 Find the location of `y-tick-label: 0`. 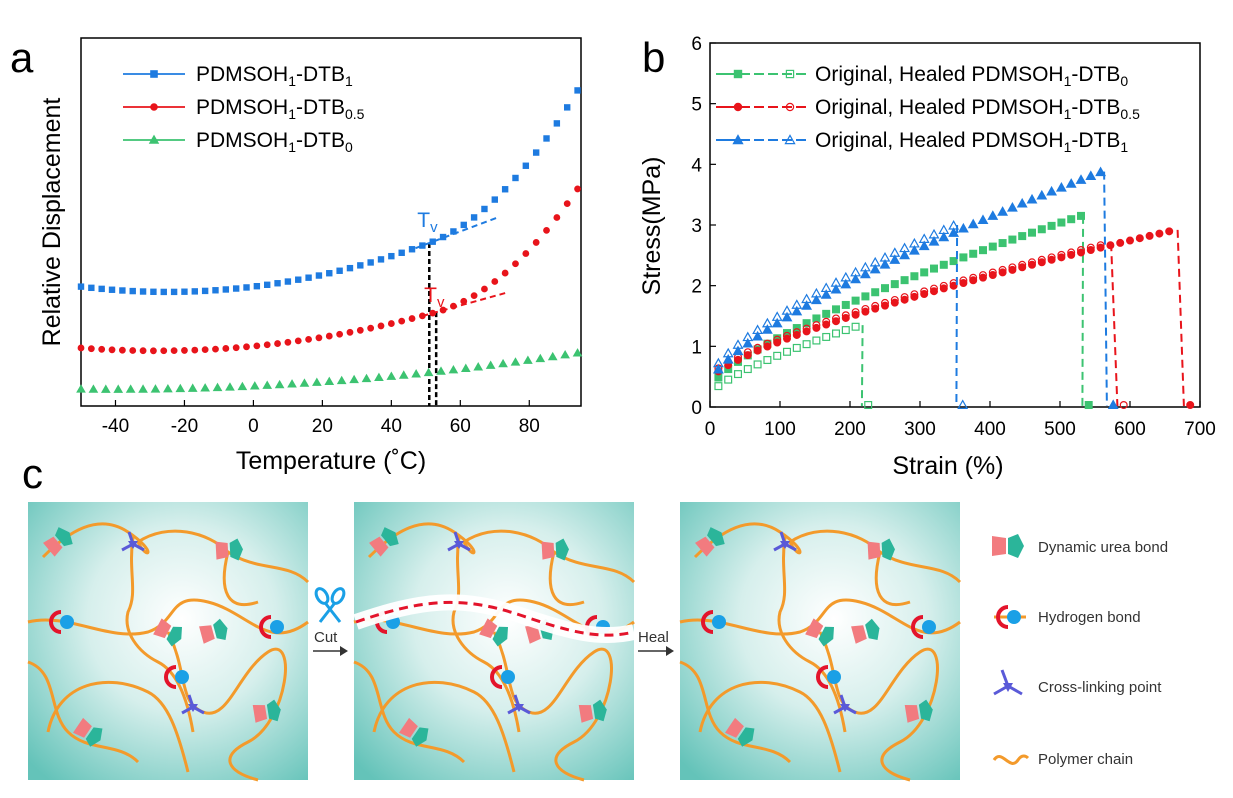

y-tick-label: 0 is located at coordinates (696, 408).